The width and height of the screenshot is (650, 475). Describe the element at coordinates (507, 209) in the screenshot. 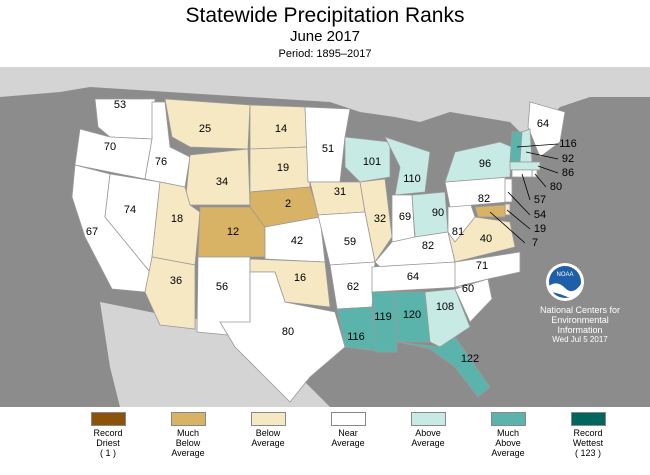

I see `state-de` at that location.